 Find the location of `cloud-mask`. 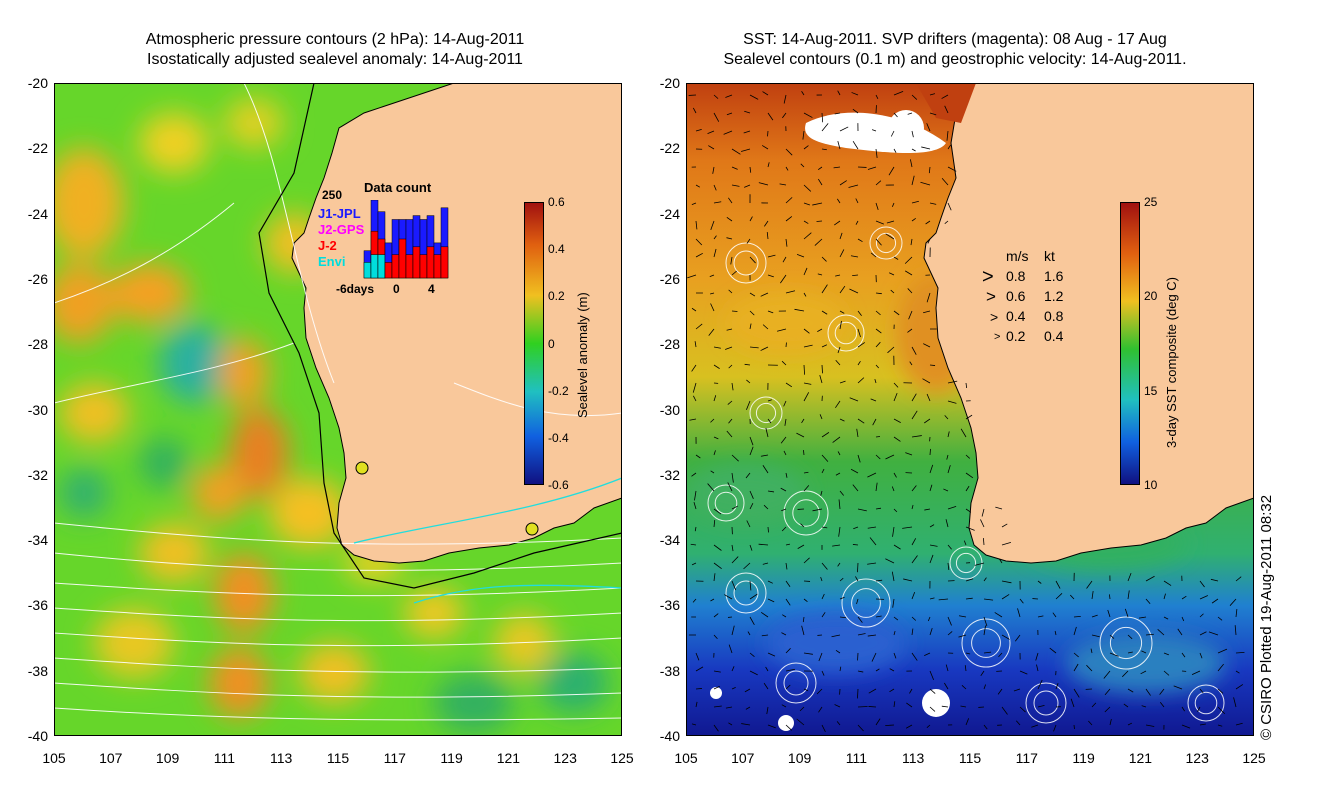

cloud-mask is located at coordinates (830, 420).